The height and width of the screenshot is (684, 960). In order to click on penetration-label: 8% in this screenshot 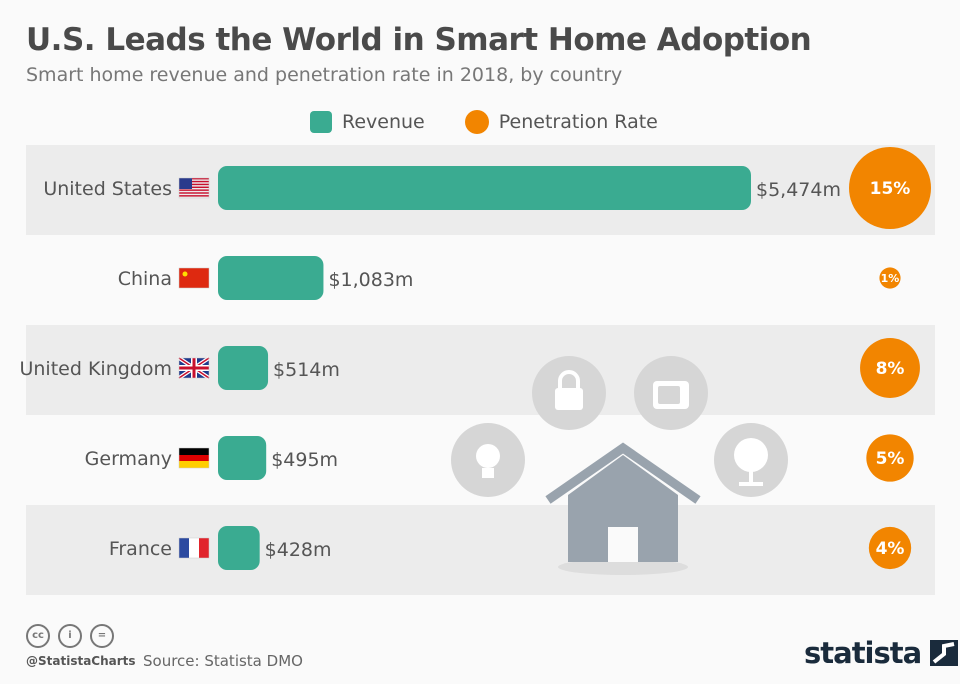, I will do `click(890, 369)`.